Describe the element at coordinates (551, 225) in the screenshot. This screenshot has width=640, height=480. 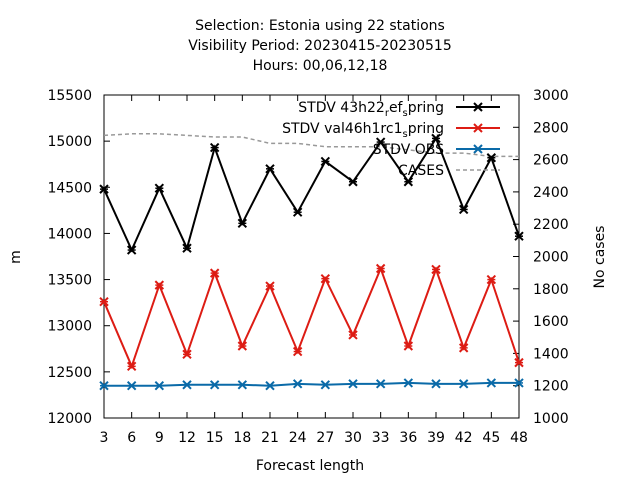
I see `y2-tick-label: 2200` at that location.